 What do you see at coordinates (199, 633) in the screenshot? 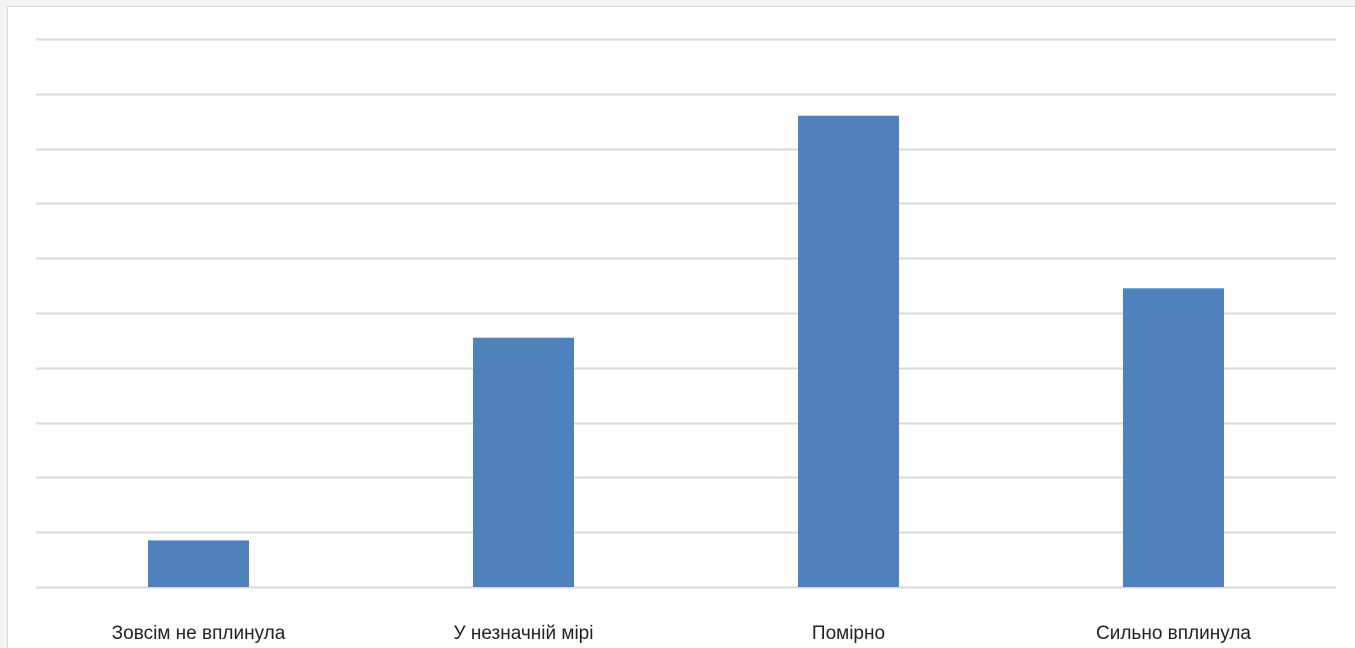
I see `x-tick-label: Зовсім не вплинула` at bounding box center [199, 633].